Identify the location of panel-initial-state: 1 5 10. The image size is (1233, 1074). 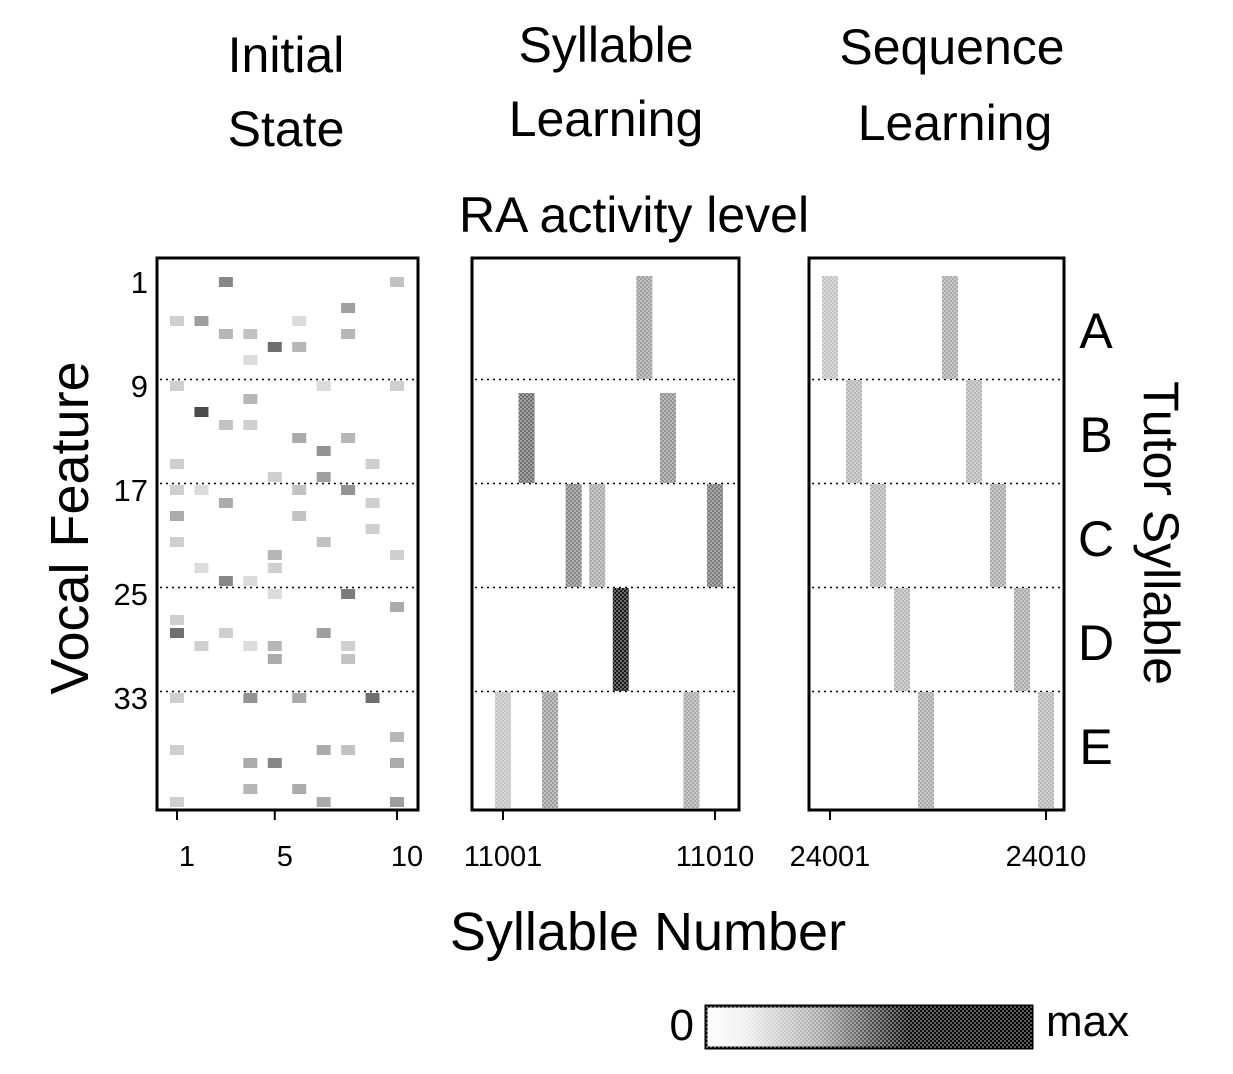
(289, 564).